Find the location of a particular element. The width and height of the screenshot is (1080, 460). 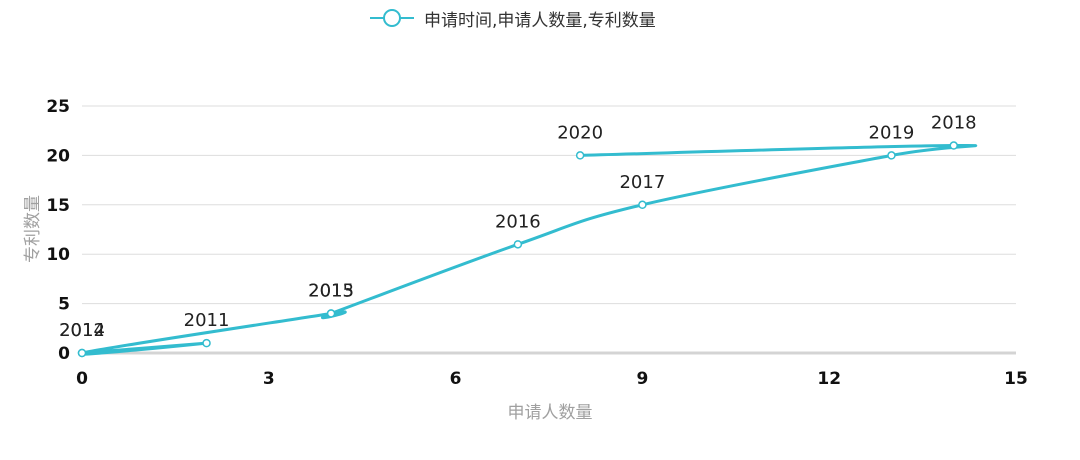

x-tick-label: 6 is located at coordinates (456, 379).